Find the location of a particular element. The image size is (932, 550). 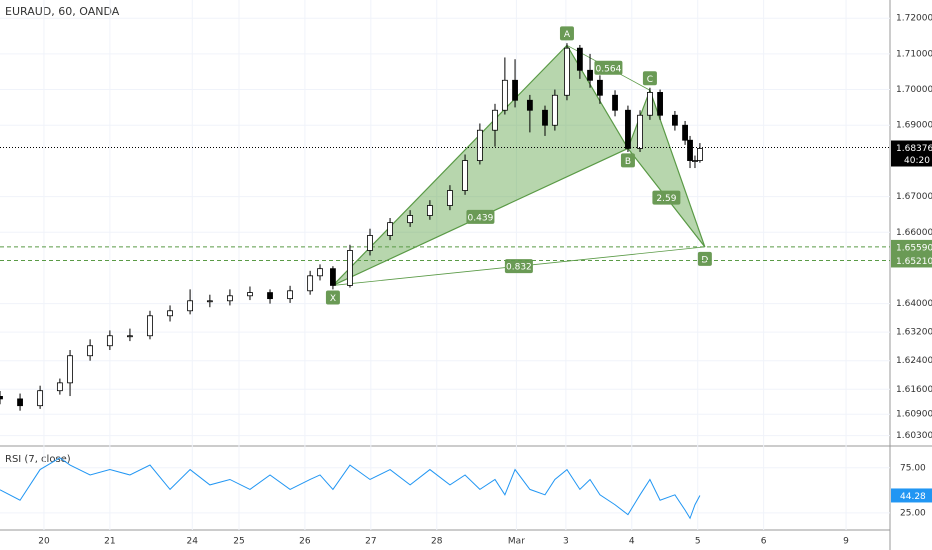

chart-title: EURAUD, 60, OANDA is located at coordinates (62, 11).